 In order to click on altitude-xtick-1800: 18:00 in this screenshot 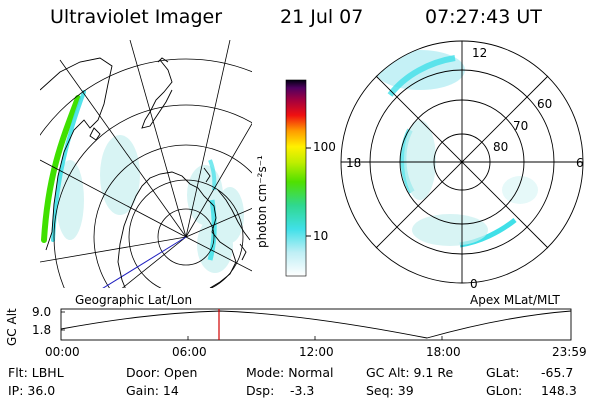, I will do `click(443, 352)`.